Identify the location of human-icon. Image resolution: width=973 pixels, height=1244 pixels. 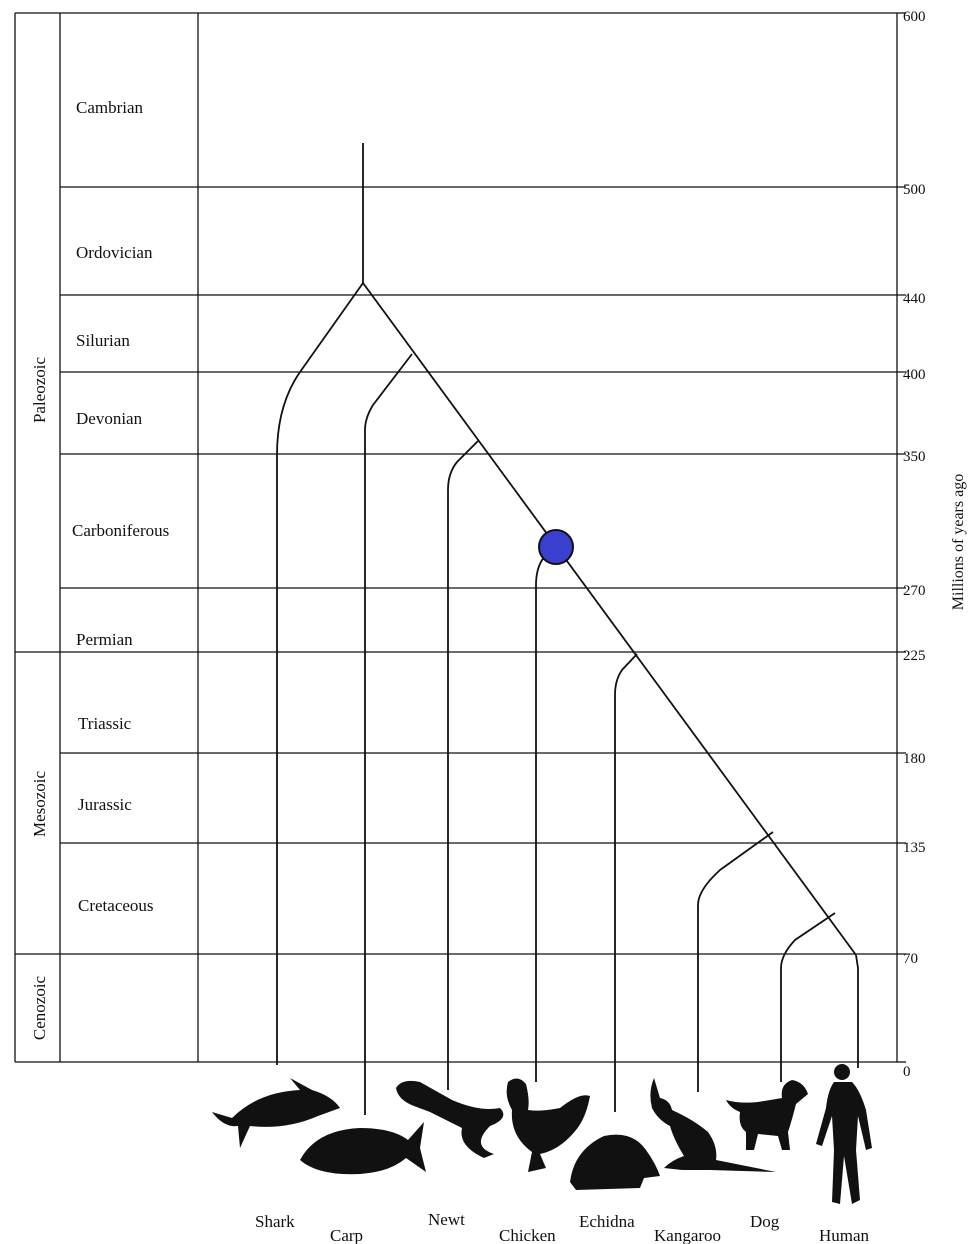
(844, 1134).